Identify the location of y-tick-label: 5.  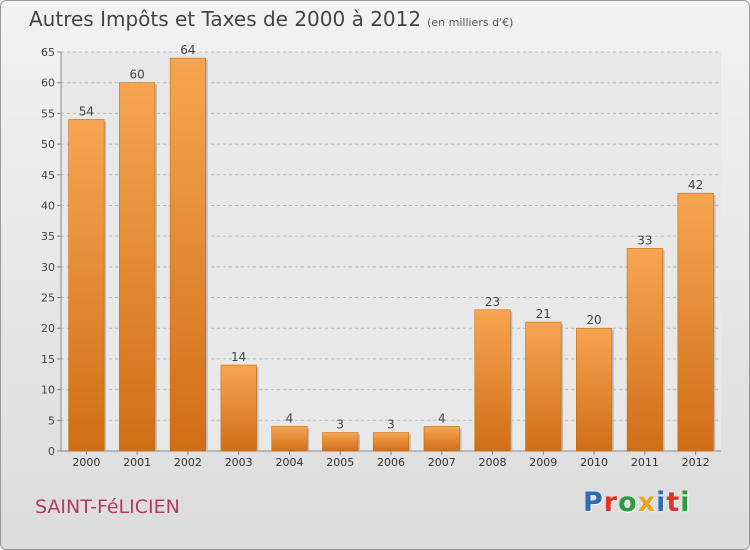
(51, 420).